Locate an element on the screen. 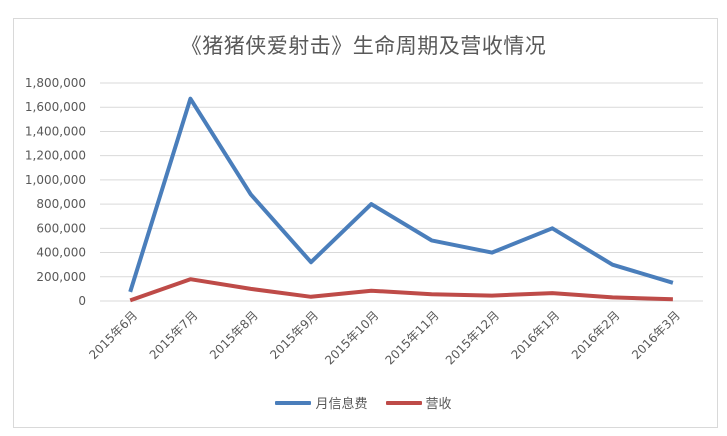 The height and width of the screenshot is (436, 727). y-tick-label: 0 is located at coordinates (82, 301).